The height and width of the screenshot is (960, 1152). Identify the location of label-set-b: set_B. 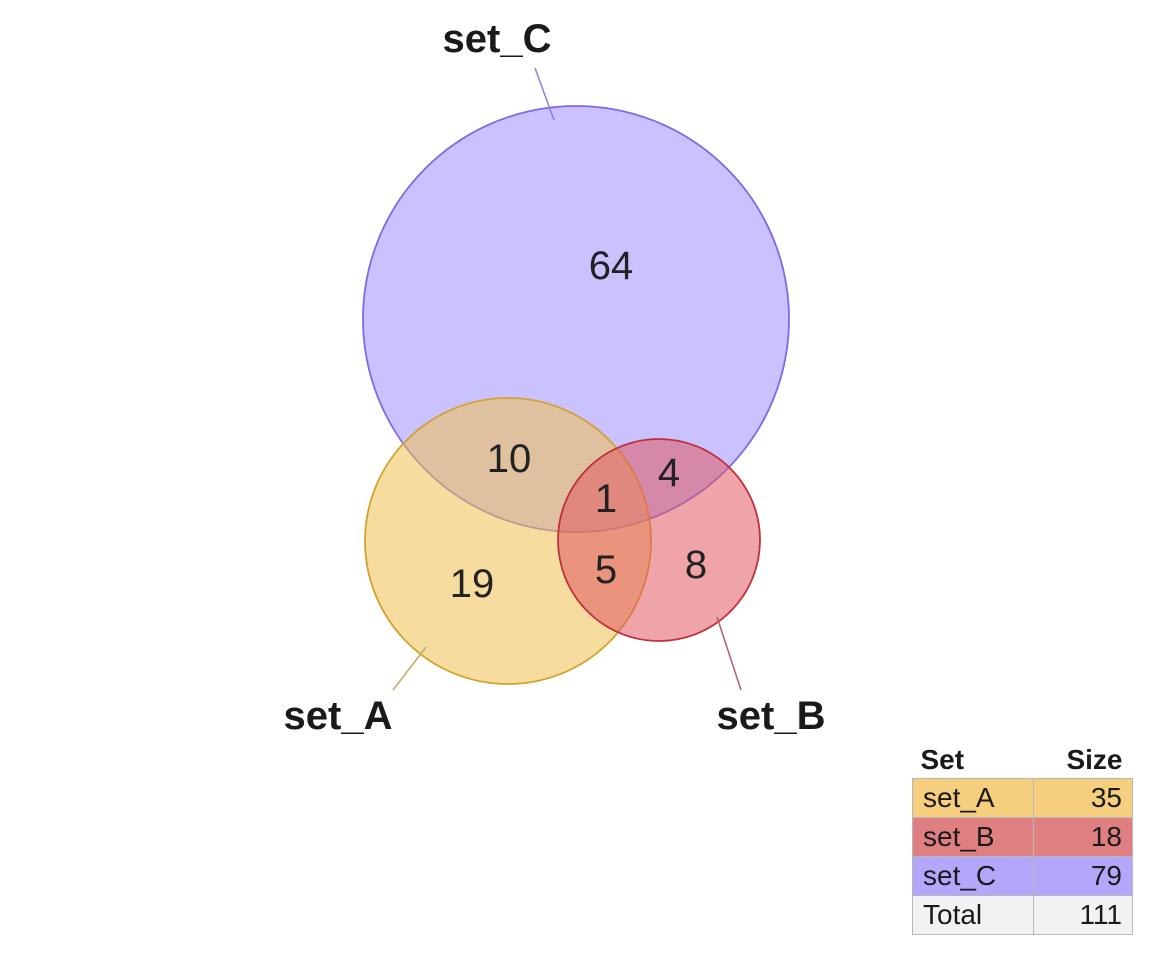
(771, 716).